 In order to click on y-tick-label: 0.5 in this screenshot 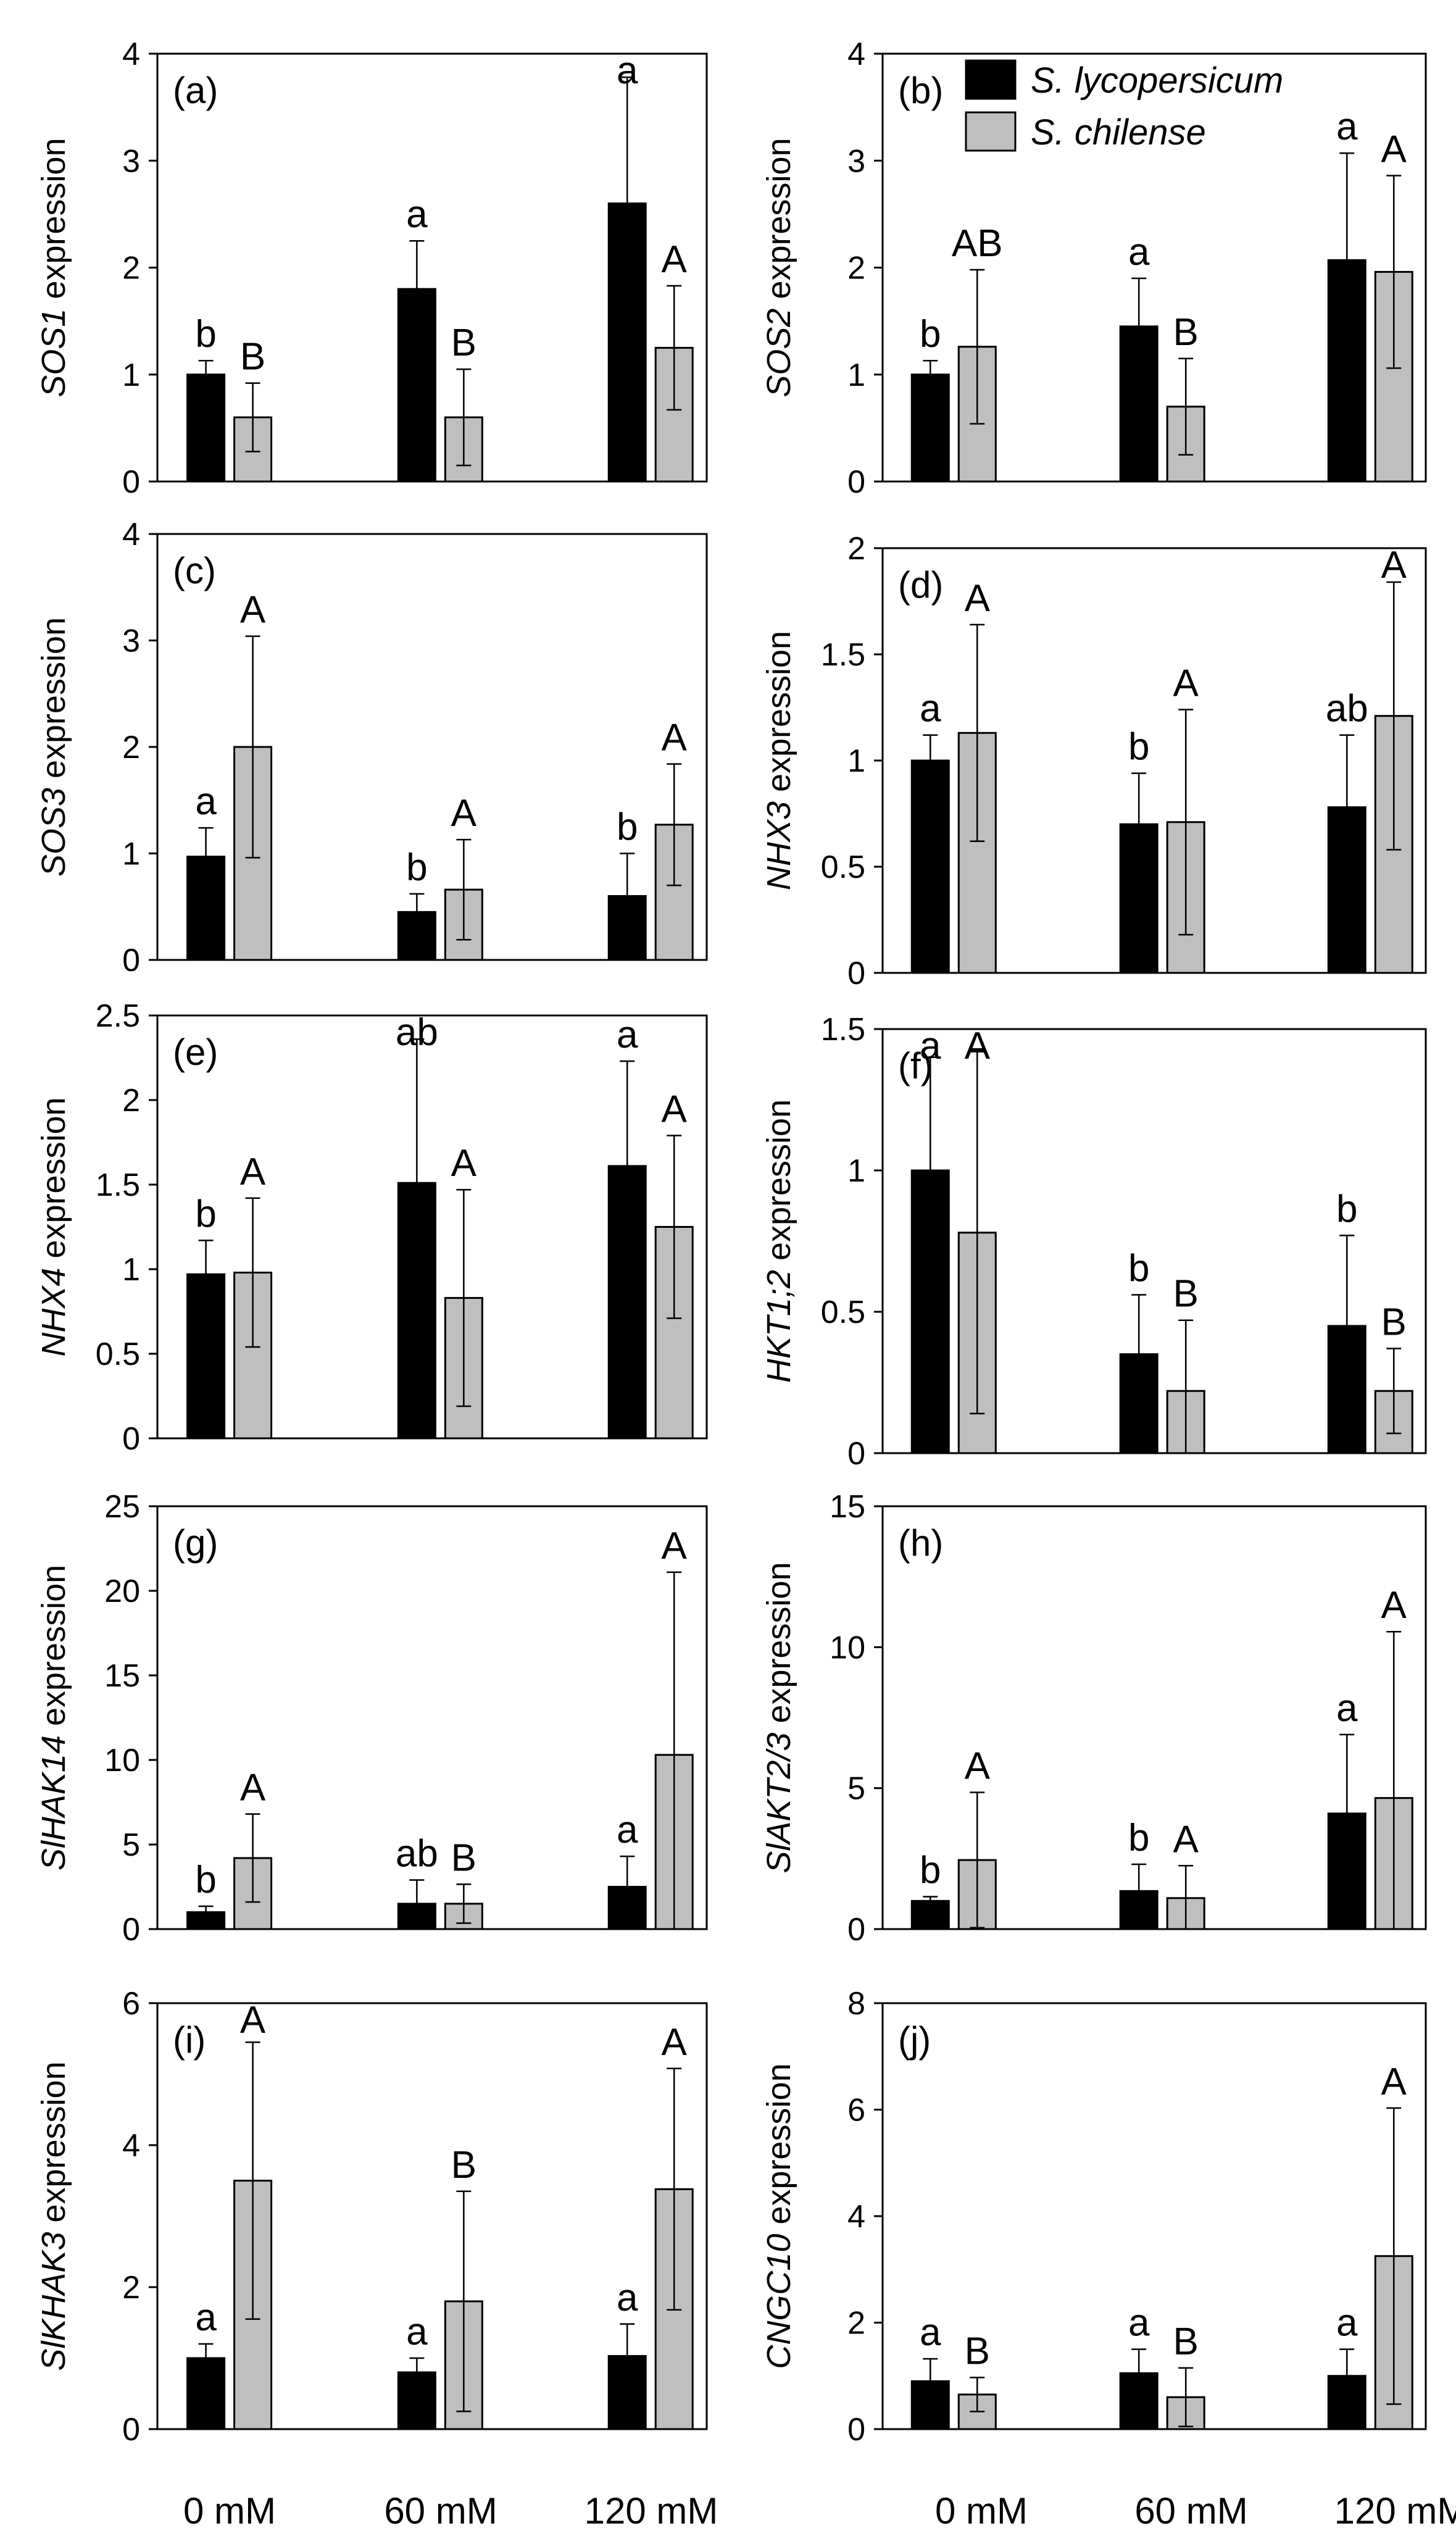, I will do `click(118, 1354)`.